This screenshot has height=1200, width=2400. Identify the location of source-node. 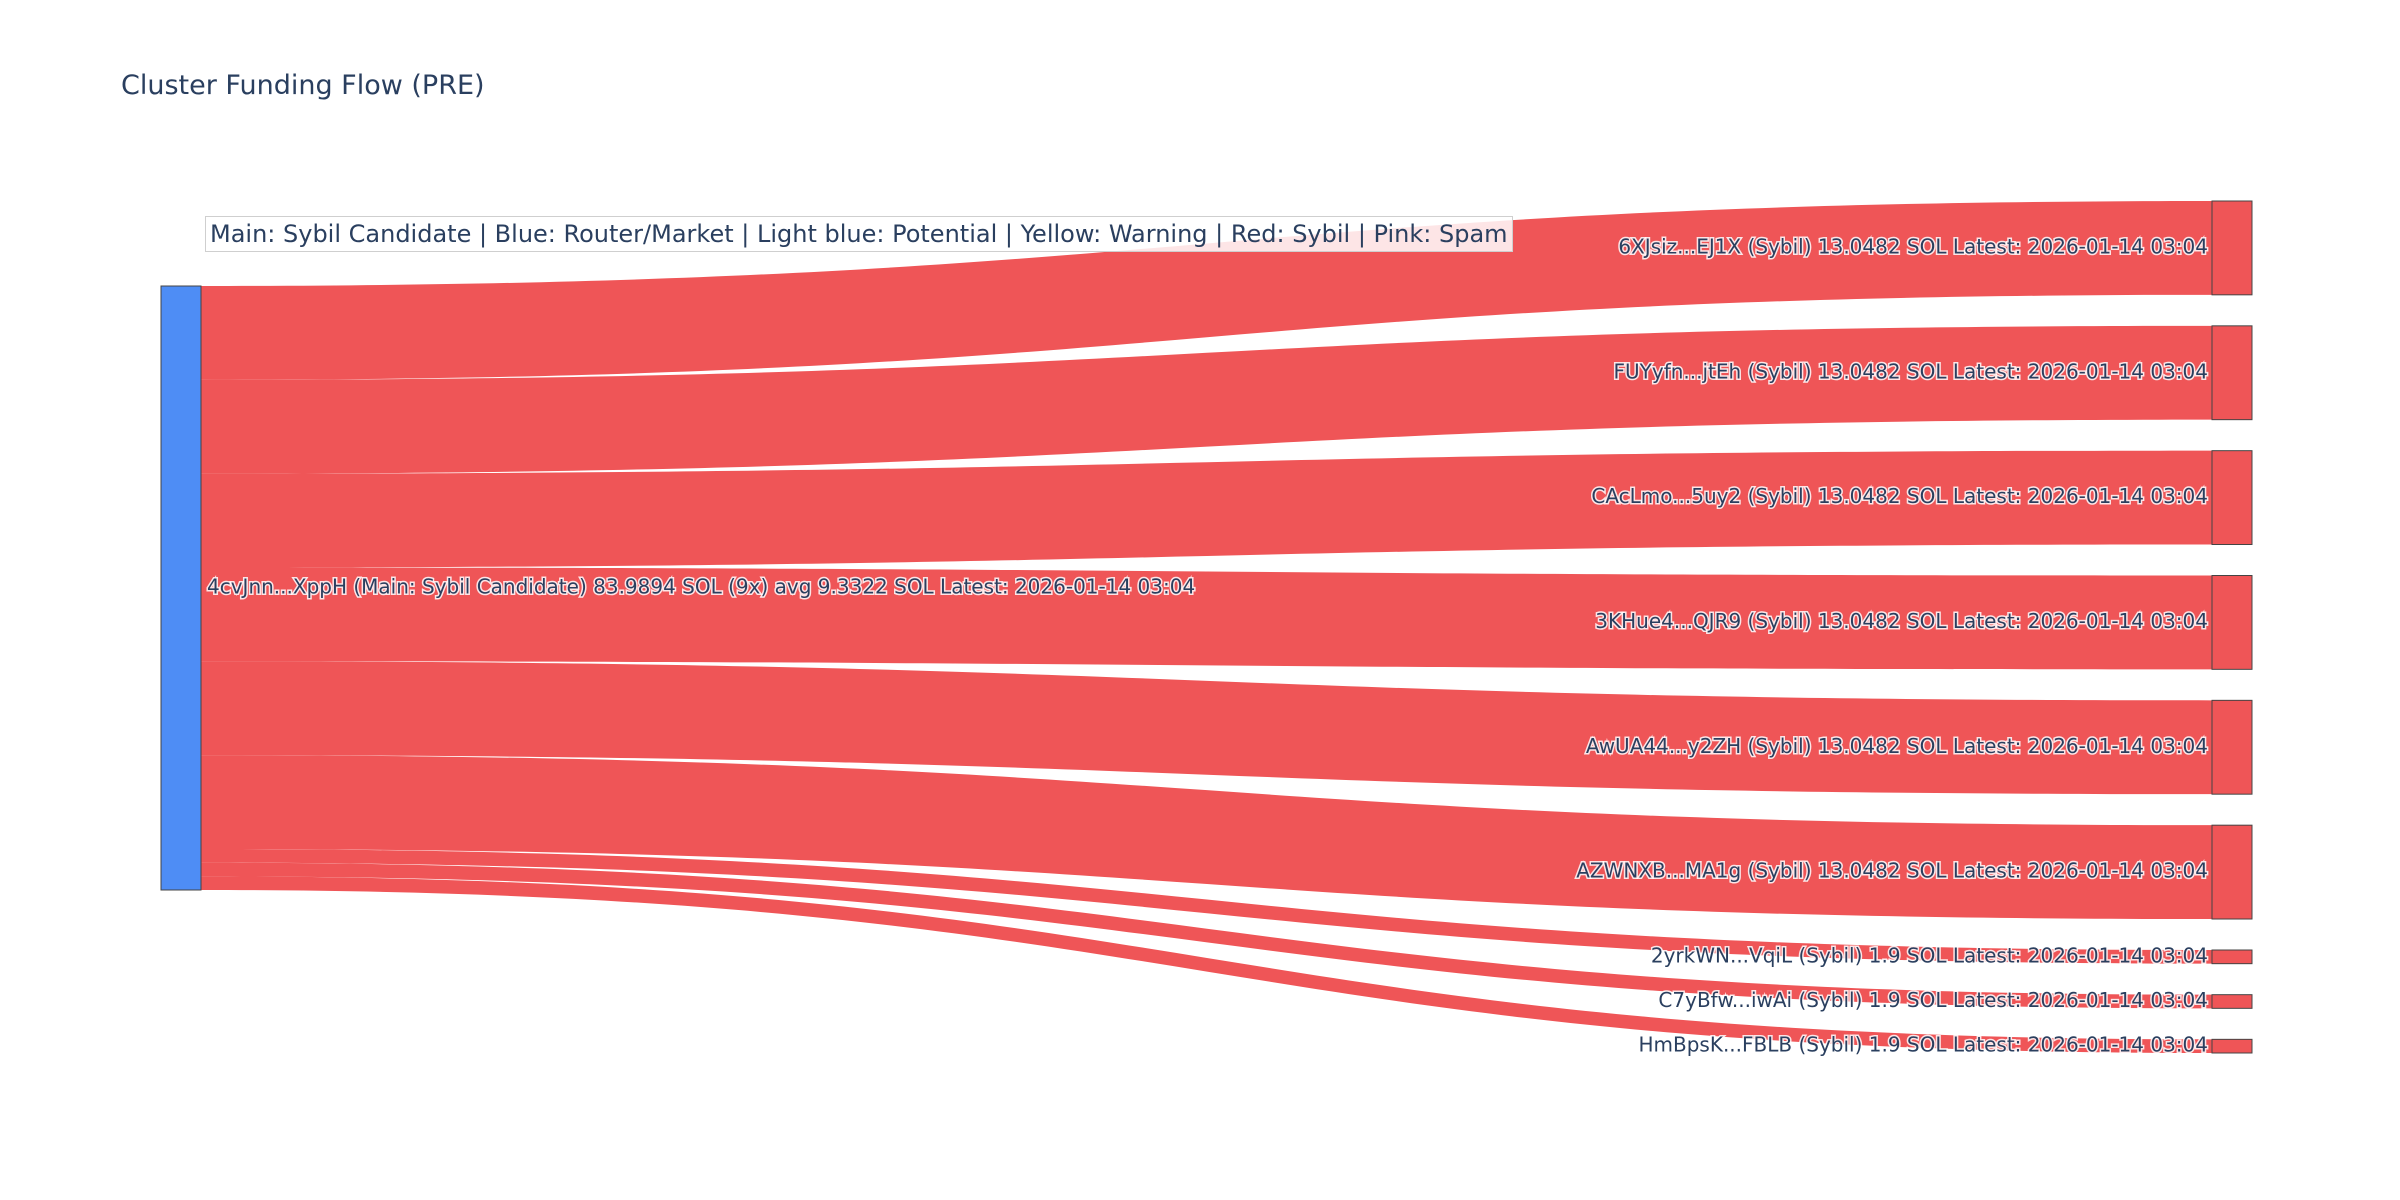
(181, 588).